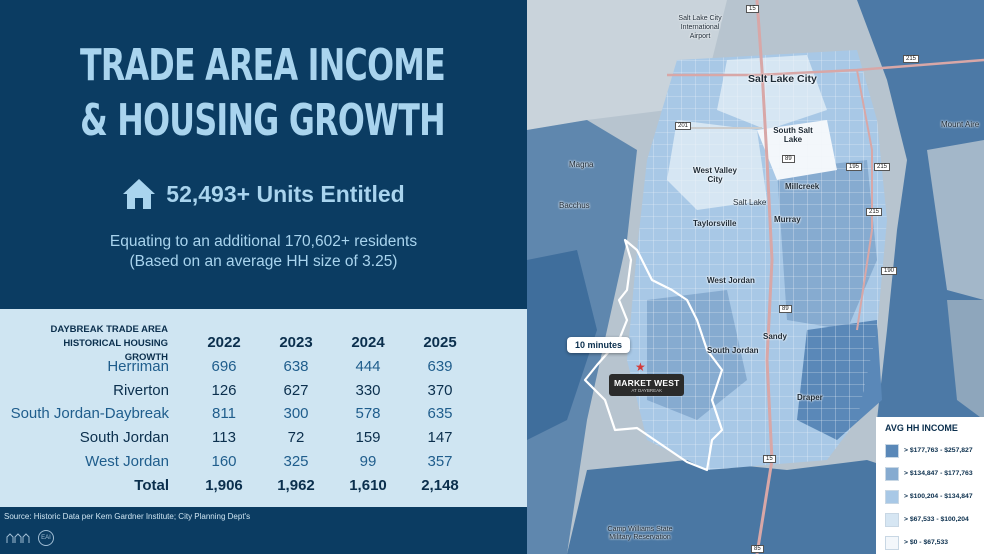  I want to click on page-title: TRADE AREA INCOME & HOUSING GROWTH, so click(262, 93).